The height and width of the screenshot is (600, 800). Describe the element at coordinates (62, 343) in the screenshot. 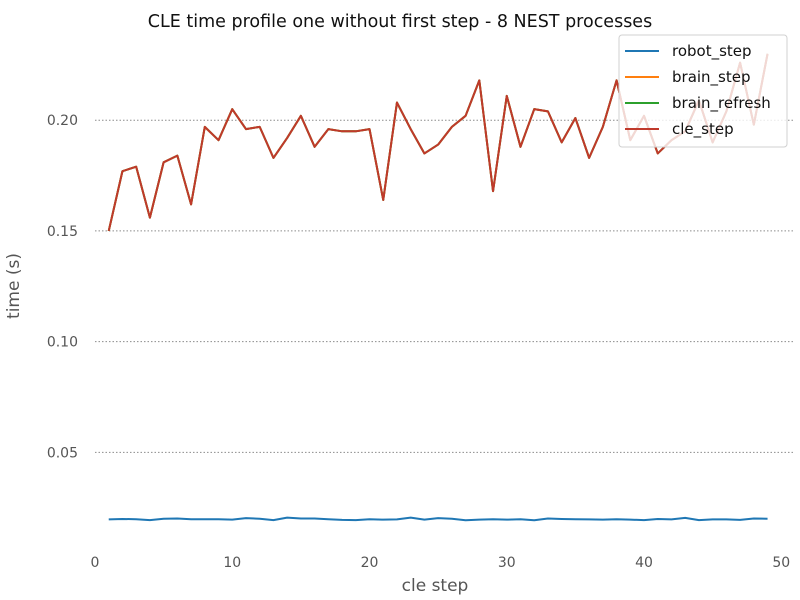

I see `y-tick-label: 0.10` at that location.